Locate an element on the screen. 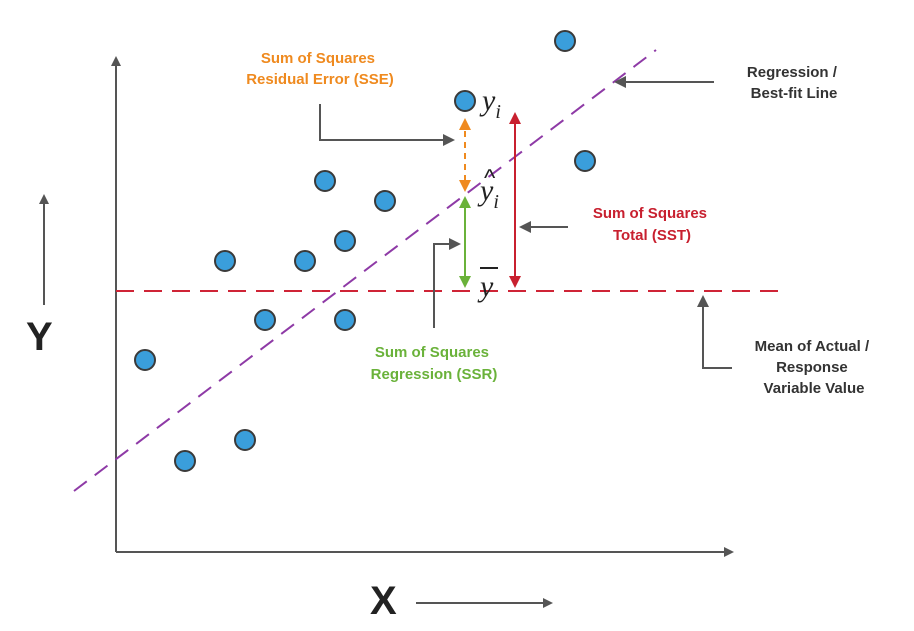 The height and width of the screenshot is (631, 914). mean-label: Mean of Actual / Response Variable Value is located at coordinates (814, 367).